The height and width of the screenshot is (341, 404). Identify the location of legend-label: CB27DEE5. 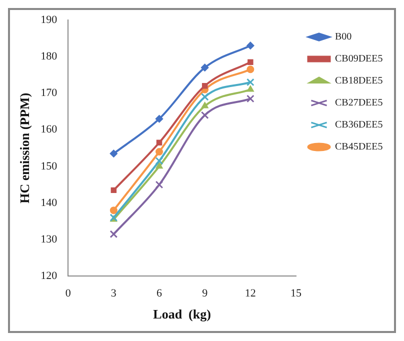
(359, 103).